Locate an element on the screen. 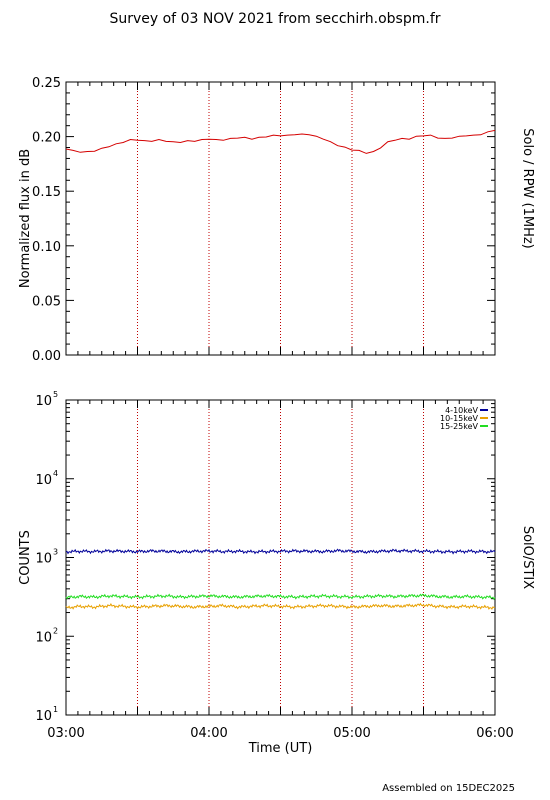 The width and height of the screenshot is (550, 800). y-tick-label-exponent: 5 is located at coordinates (55, 394).